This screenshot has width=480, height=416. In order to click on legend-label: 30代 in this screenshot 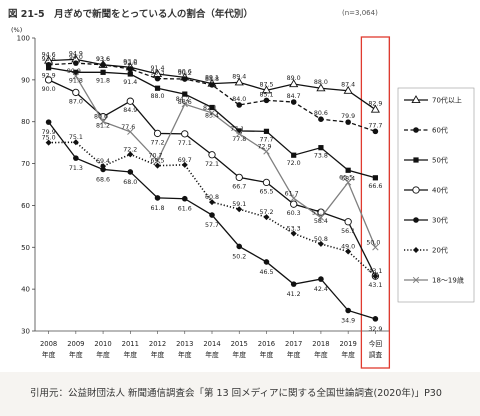, I will do `click(440, 220)`.